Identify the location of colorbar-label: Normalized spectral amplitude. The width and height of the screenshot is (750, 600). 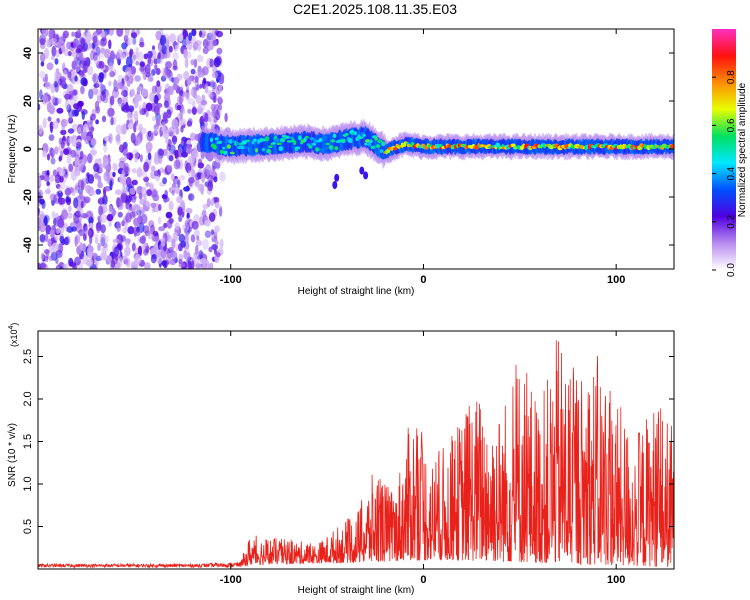
(742, 149).